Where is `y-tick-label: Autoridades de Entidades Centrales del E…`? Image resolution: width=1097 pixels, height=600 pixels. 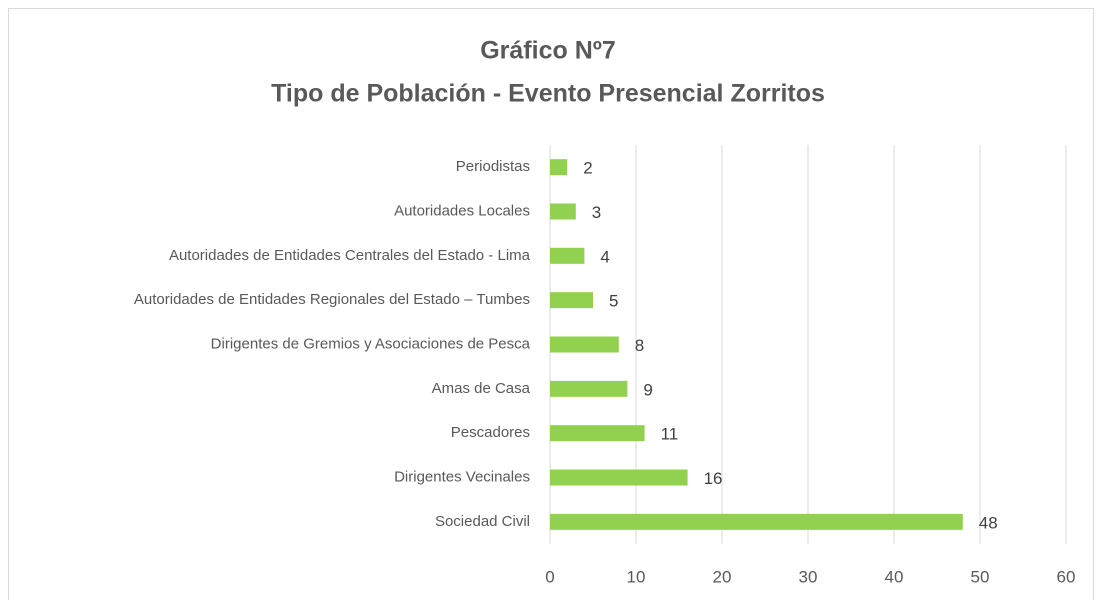 y-tick-label: Autoridades de Entidades Centrales del E… is located at coordinates (350, 255).